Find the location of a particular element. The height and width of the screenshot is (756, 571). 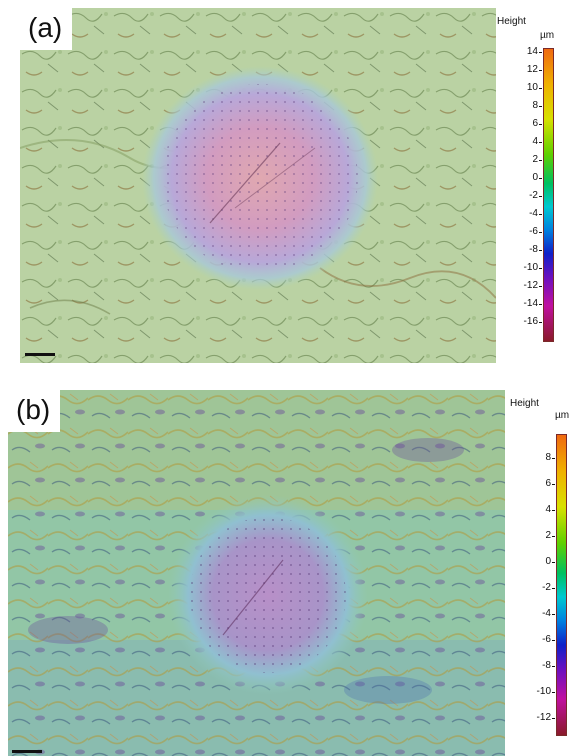

panel-label-b: (b) is located at coordinates (34, 411).